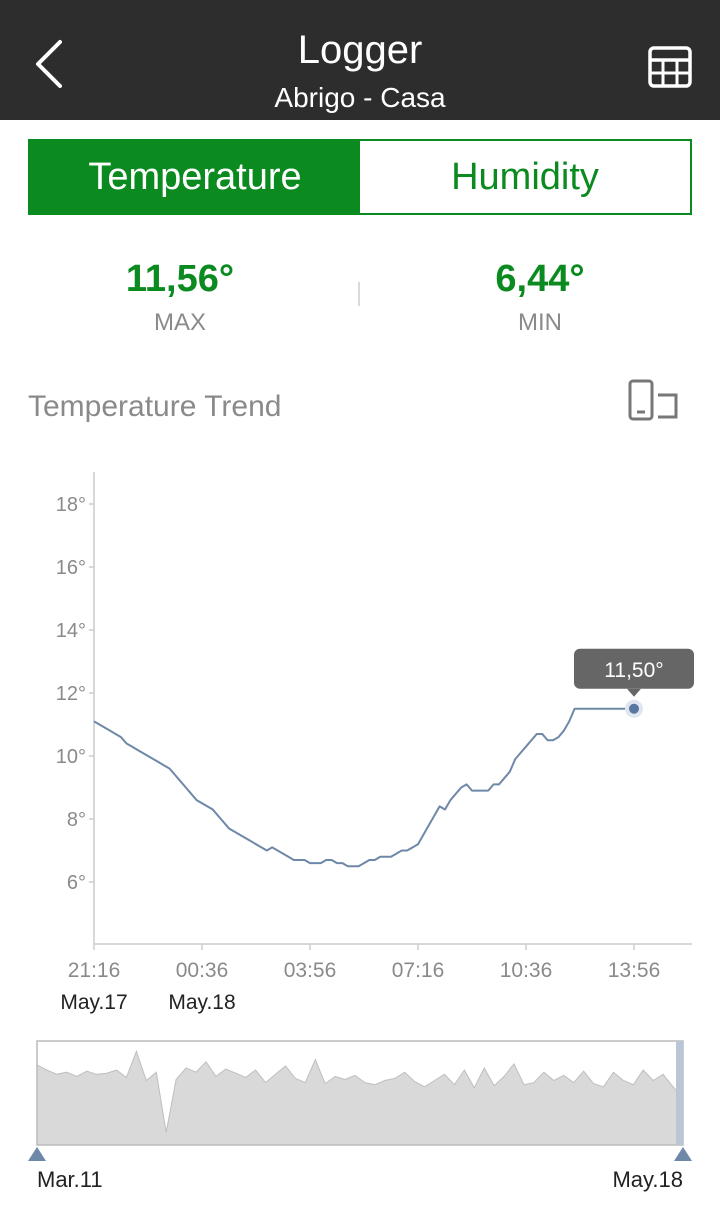 The height and width of the screenshot is (1210, 720). Describe the element at coordinates (179, 322) in the screenshot. I see `max-label: MAX` at that location.